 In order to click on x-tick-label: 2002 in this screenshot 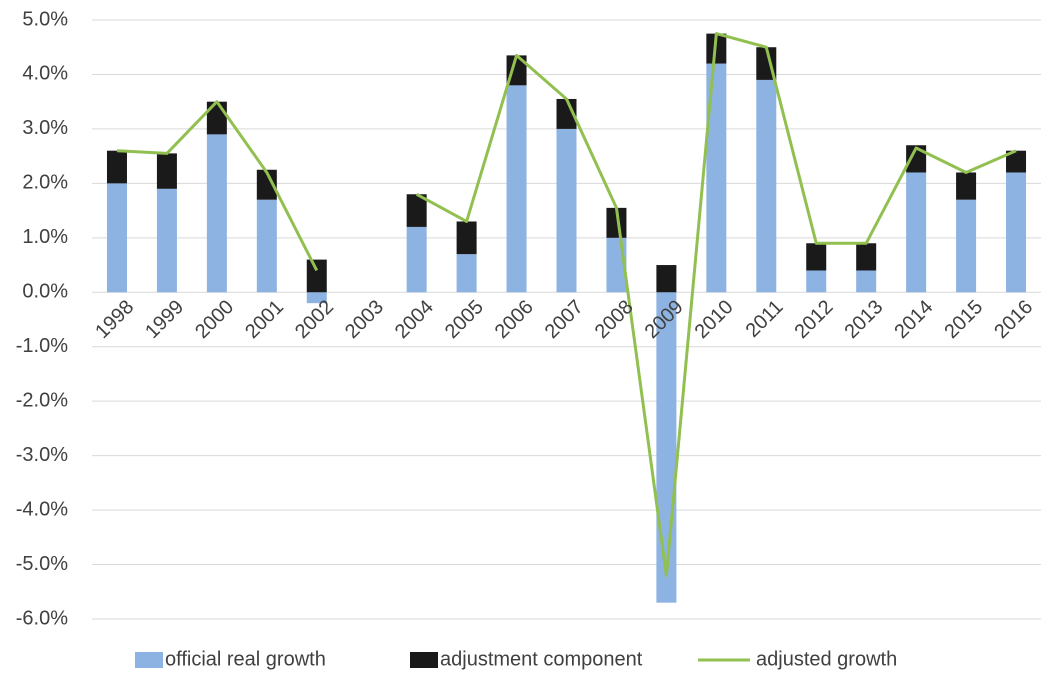, I will do `click(314, 319)`.